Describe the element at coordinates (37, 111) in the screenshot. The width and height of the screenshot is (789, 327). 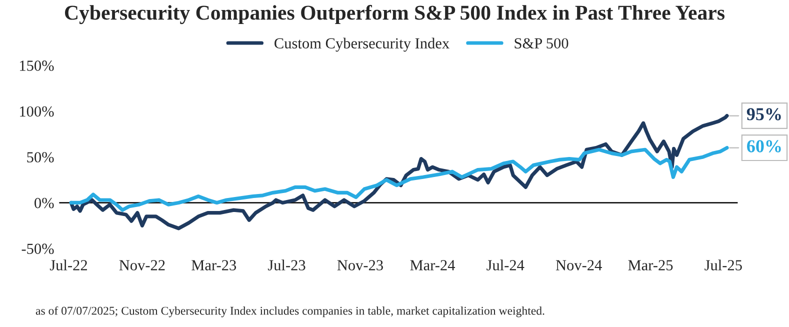
I see `y-tick-label: 100%` at that location.